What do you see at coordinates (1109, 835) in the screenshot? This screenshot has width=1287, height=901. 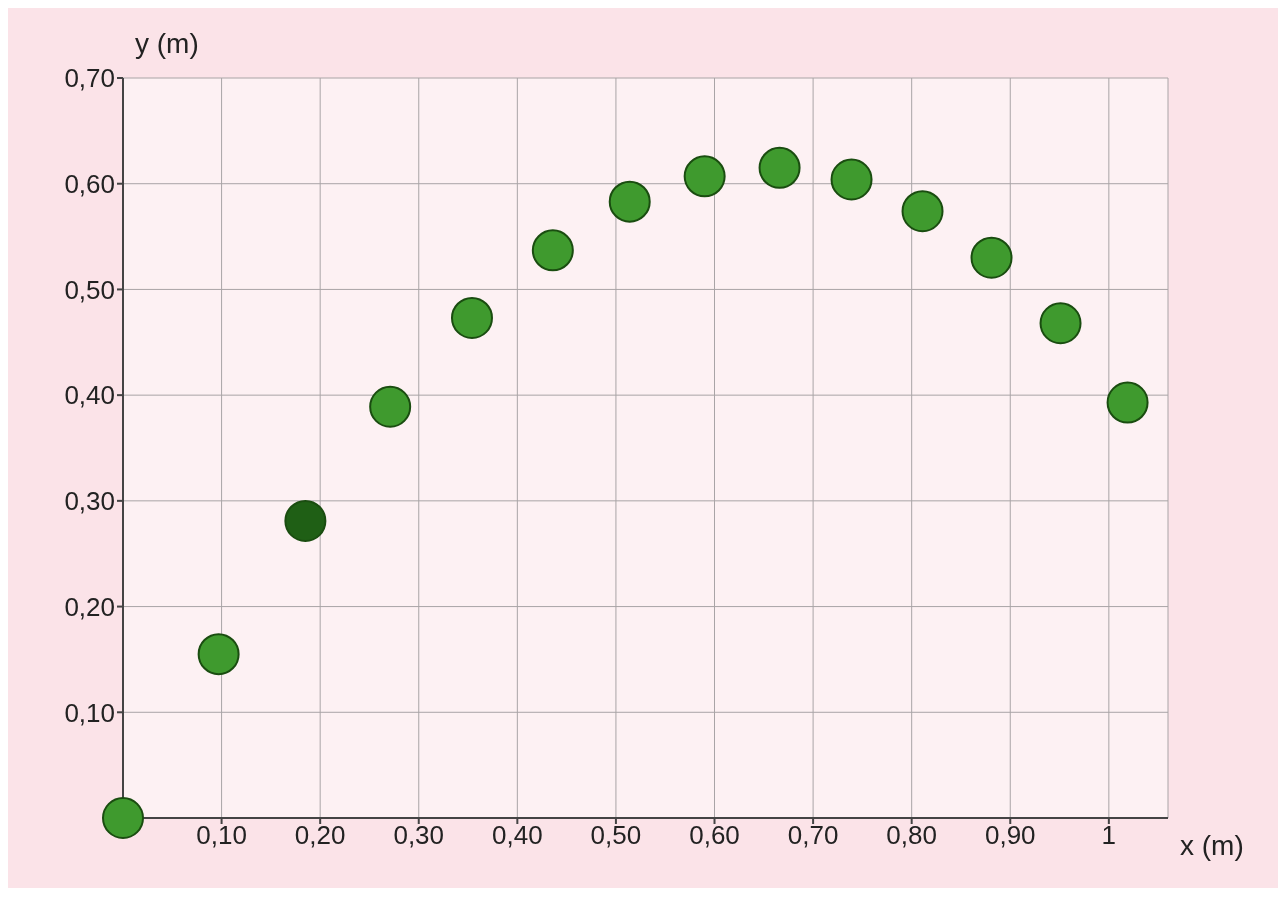 I see `x-tick-label: 1` at bounding box center [1109, 835].